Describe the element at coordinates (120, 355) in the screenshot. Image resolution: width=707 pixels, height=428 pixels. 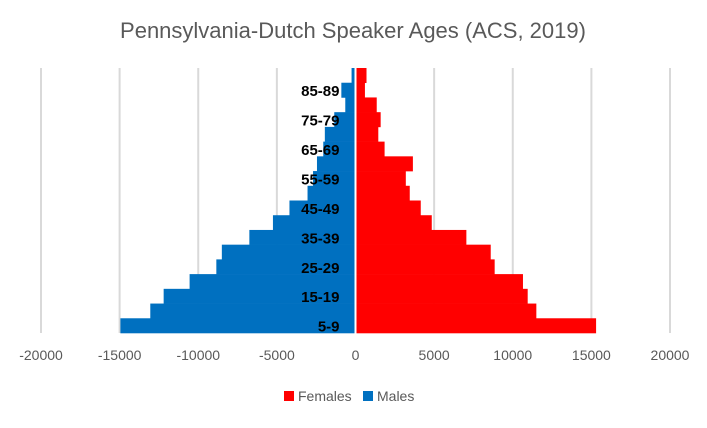
I see `x-tick-label: -15000` at that location.